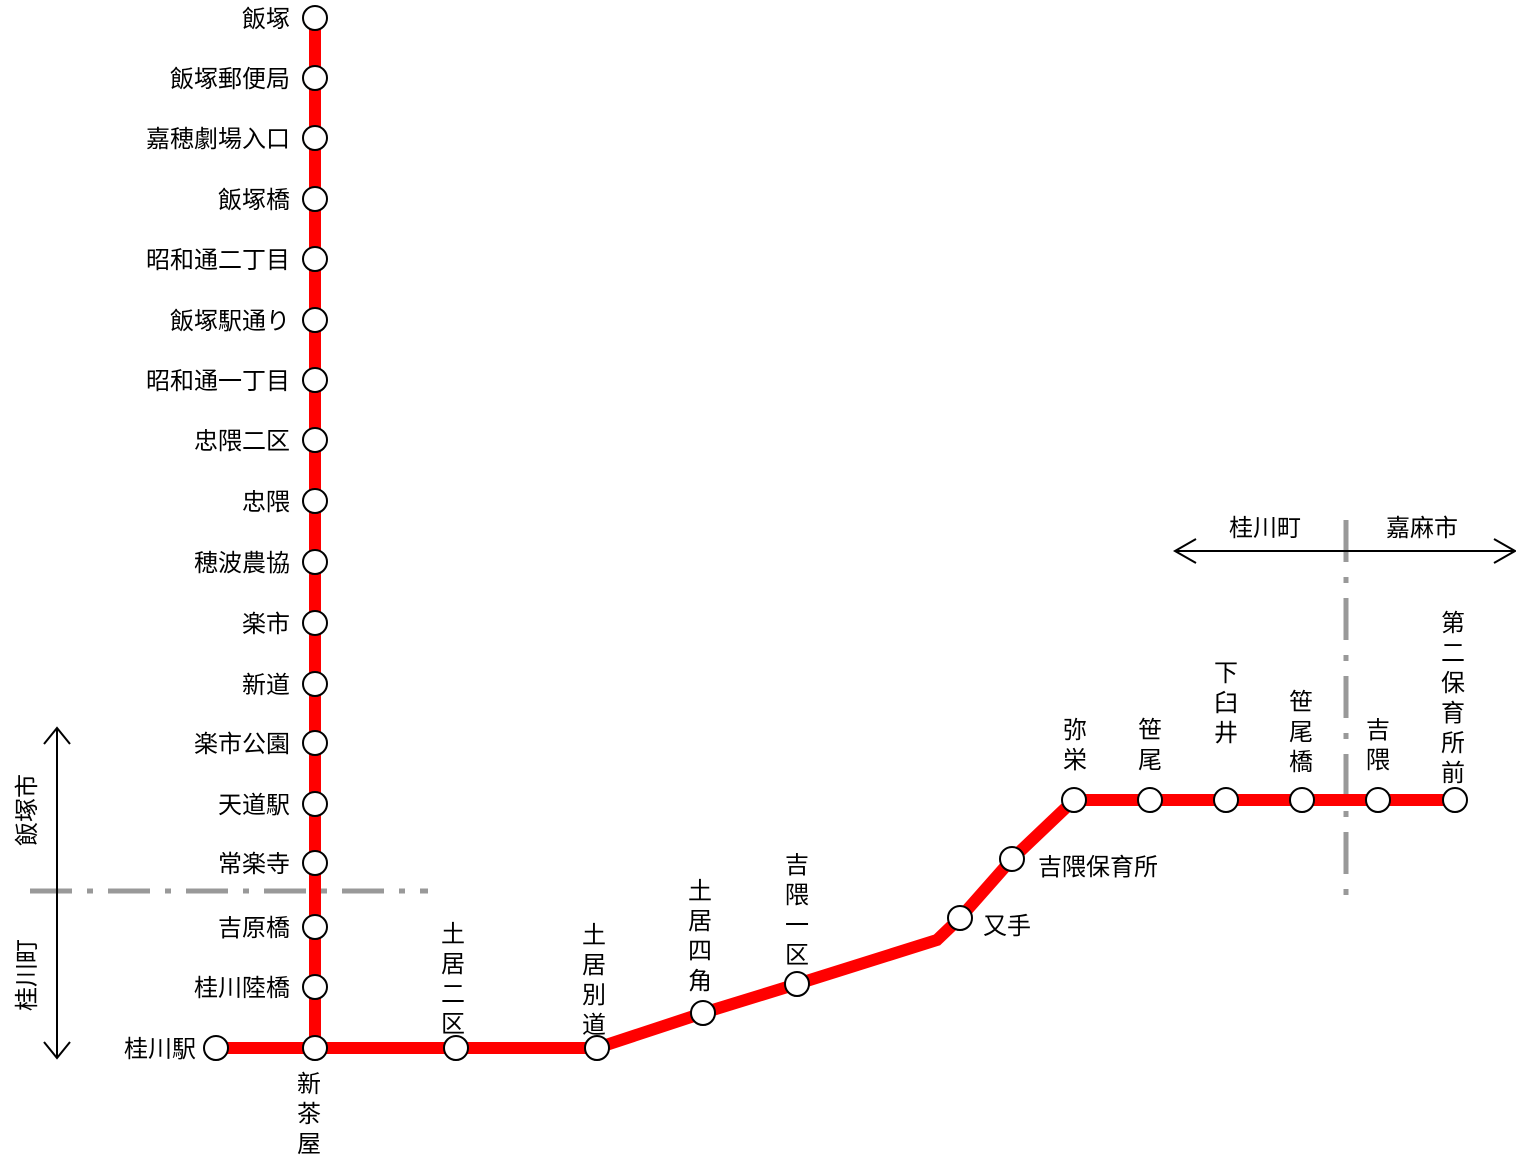 The width and height of the screenshot is (1516, 1165). Describe the element at coordinates (594, 980) in the screenshot. I see `station-label-doi-betsudo: 土居別道` at that location.